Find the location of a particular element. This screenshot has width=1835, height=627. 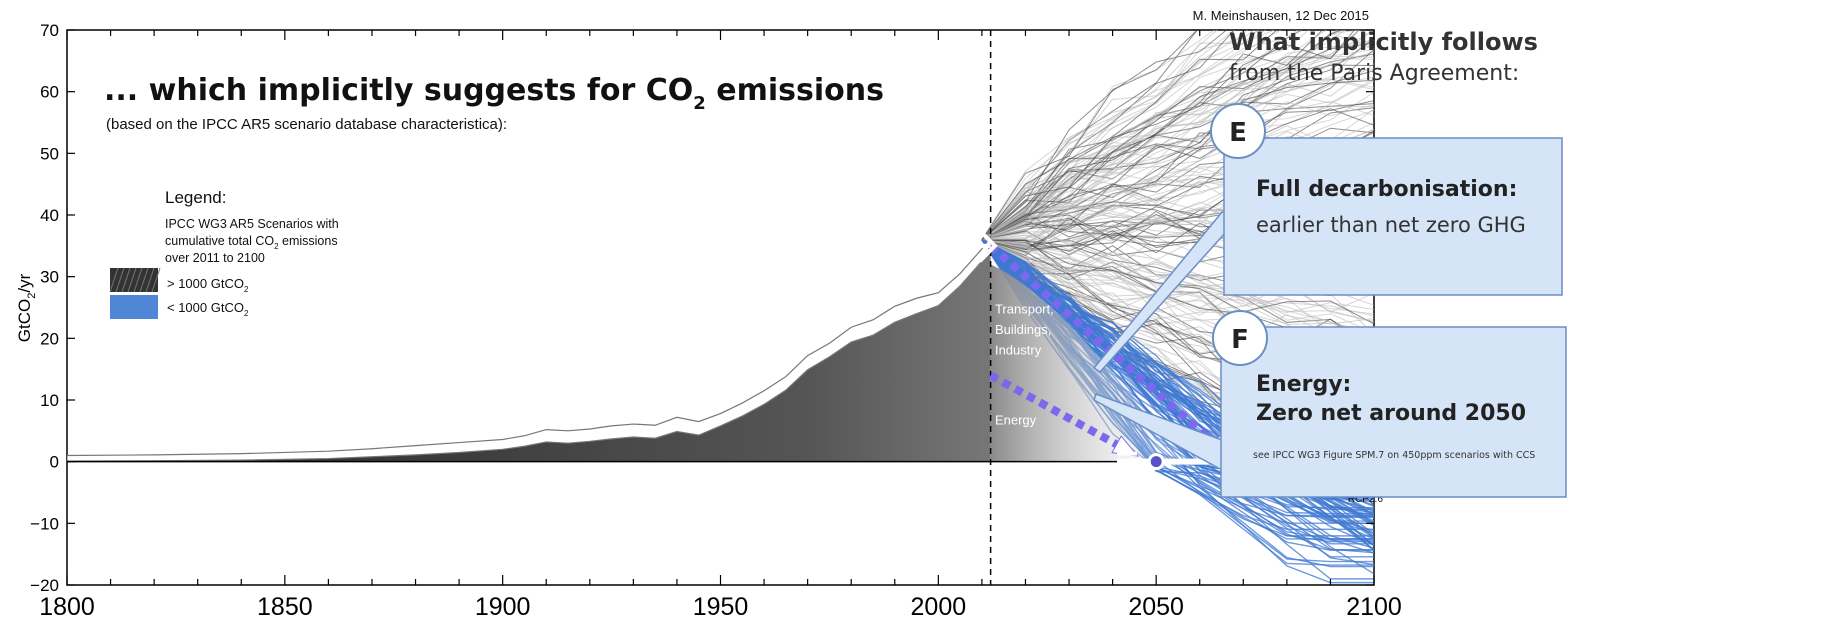

y-tick-label: 40 is located at coordinates (49, 215).